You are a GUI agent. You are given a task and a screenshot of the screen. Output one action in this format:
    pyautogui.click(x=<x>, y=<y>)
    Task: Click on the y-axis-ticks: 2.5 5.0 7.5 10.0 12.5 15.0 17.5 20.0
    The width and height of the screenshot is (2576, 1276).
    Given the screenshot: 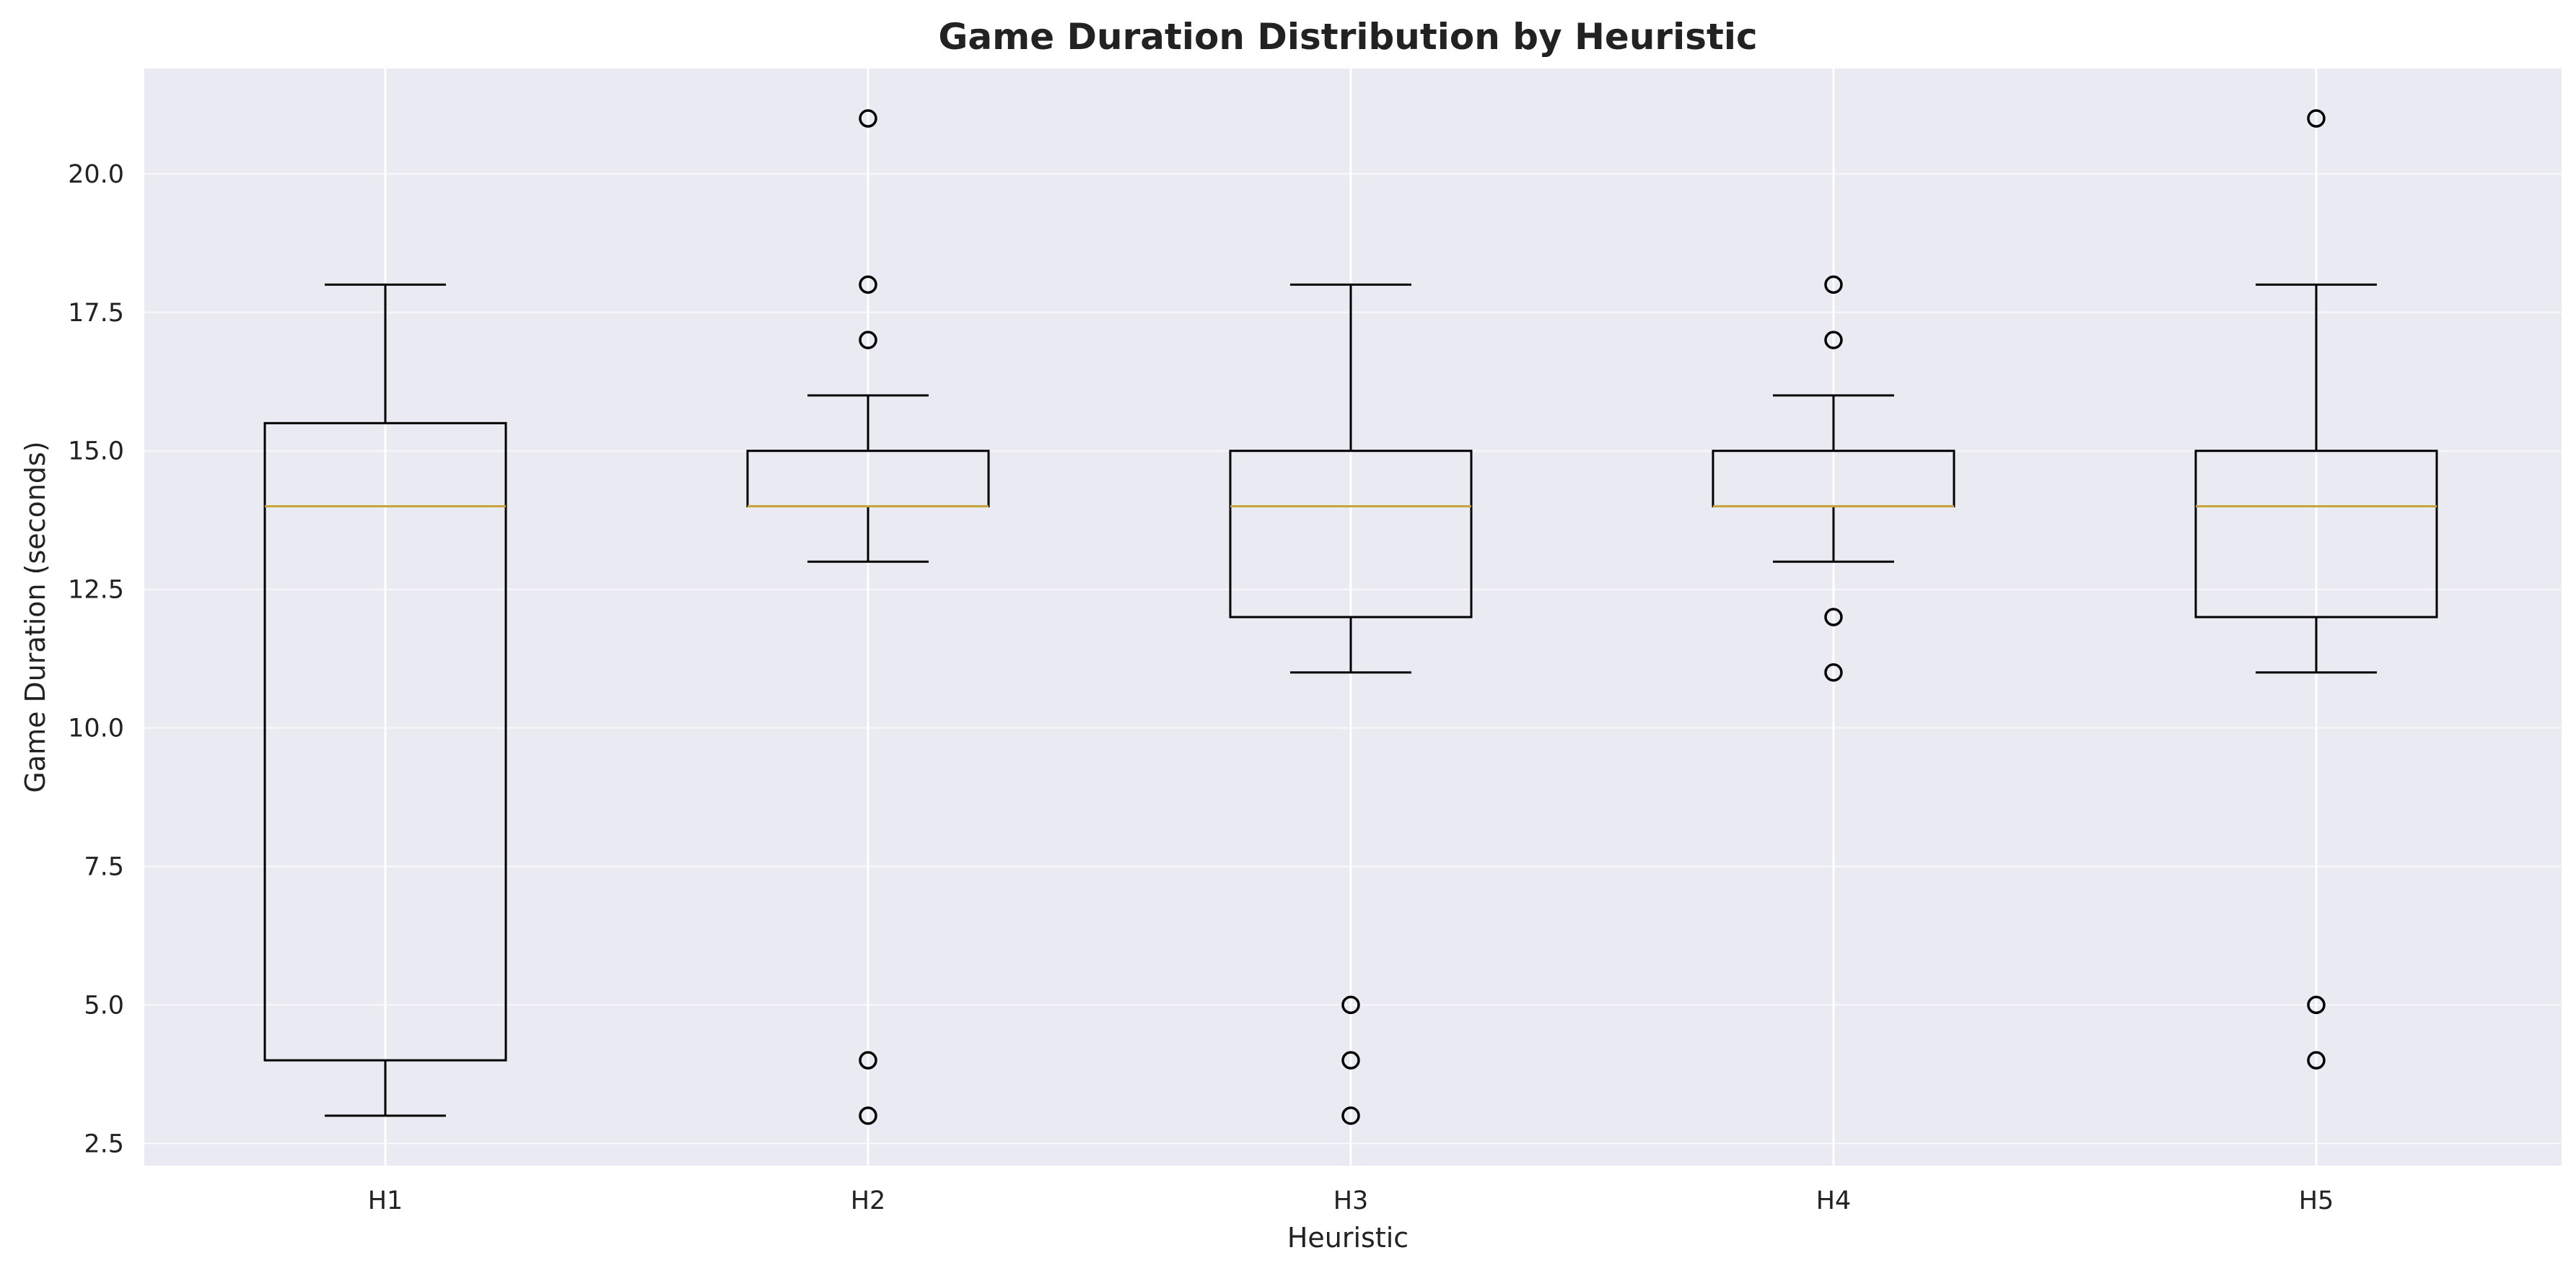 What is the action you would take?
    pyautogui.click(x=96, y=659)
    